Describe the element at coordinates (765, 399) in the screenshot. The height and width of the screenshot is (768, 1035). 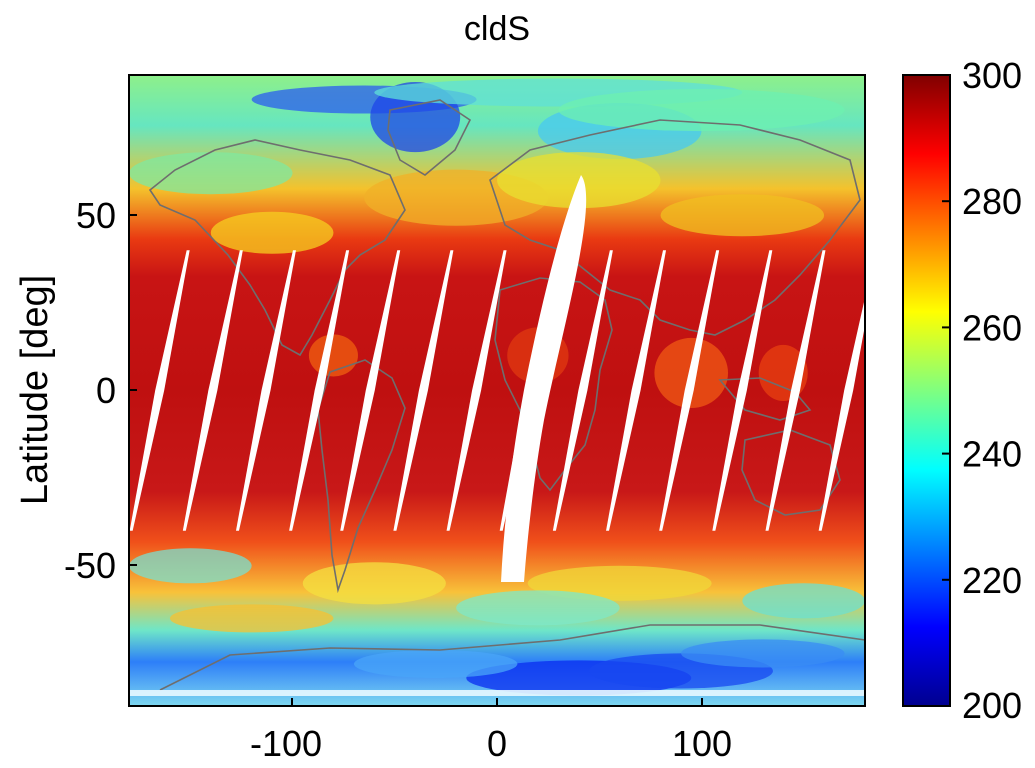
I see `coastline-maritime-continent` at that location.